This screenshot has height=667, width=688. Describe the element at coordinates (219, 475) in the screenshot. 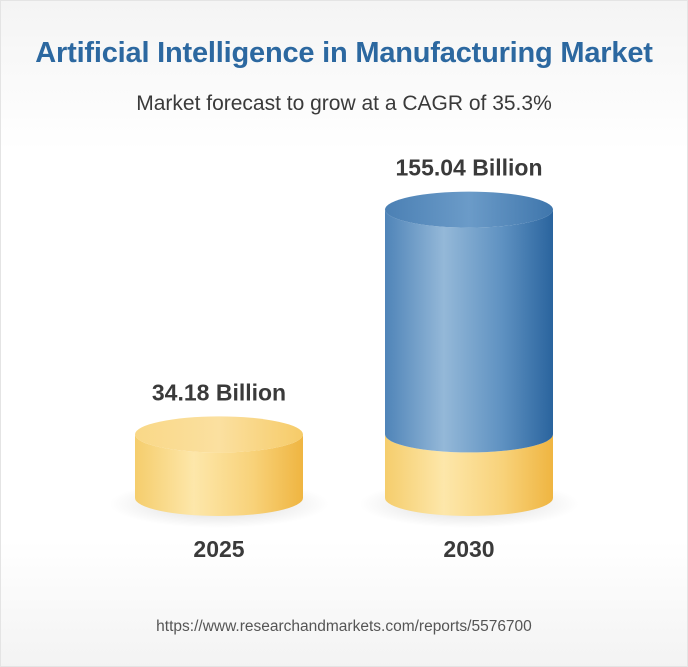

I see `bar-2025` at that location.